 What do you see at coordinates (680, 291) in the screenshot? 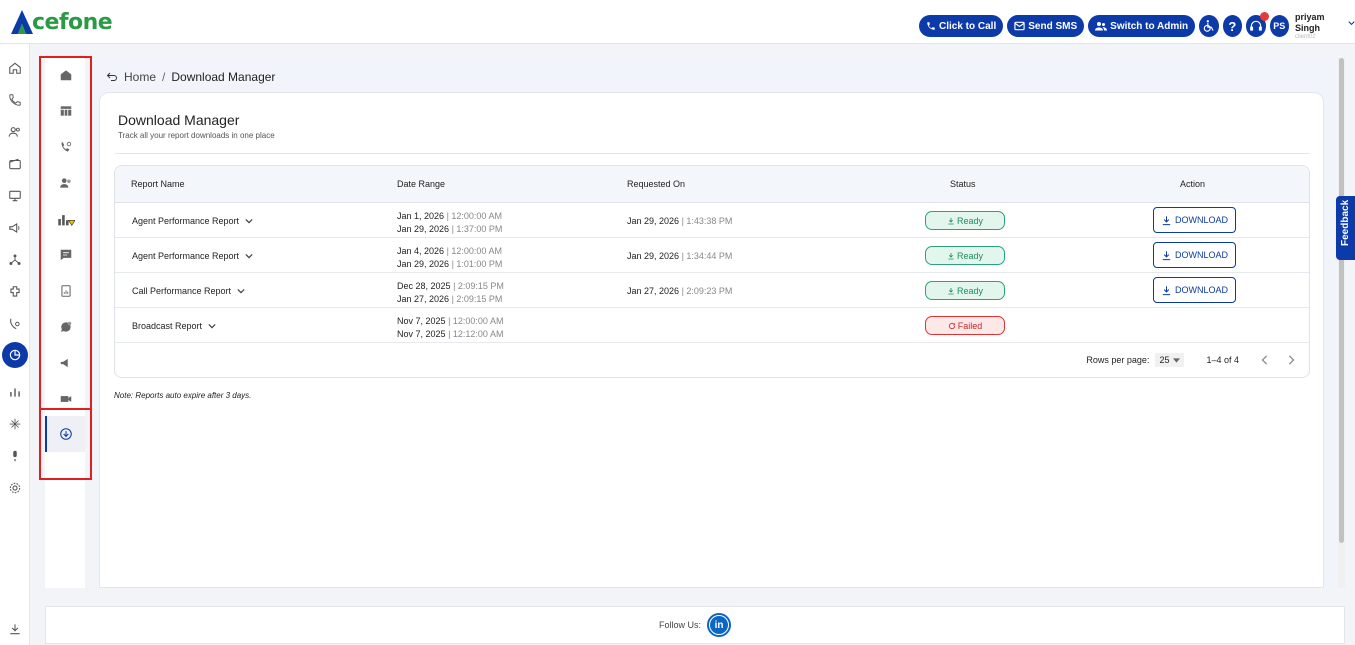
I see `requested-on: Jan 27, 2026 | 2:09:23 PM` at bounding box center [680, 291].